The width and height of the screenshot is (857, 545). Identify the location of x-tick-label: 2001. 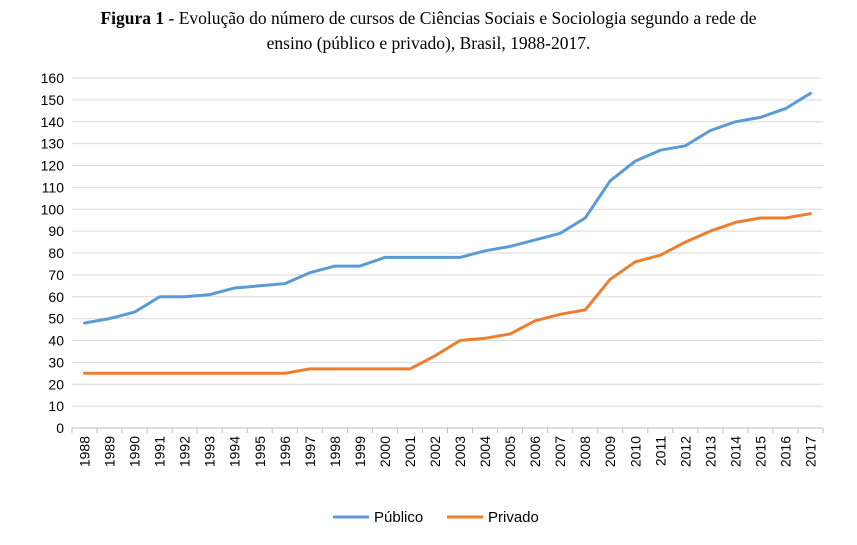
(410, 451).